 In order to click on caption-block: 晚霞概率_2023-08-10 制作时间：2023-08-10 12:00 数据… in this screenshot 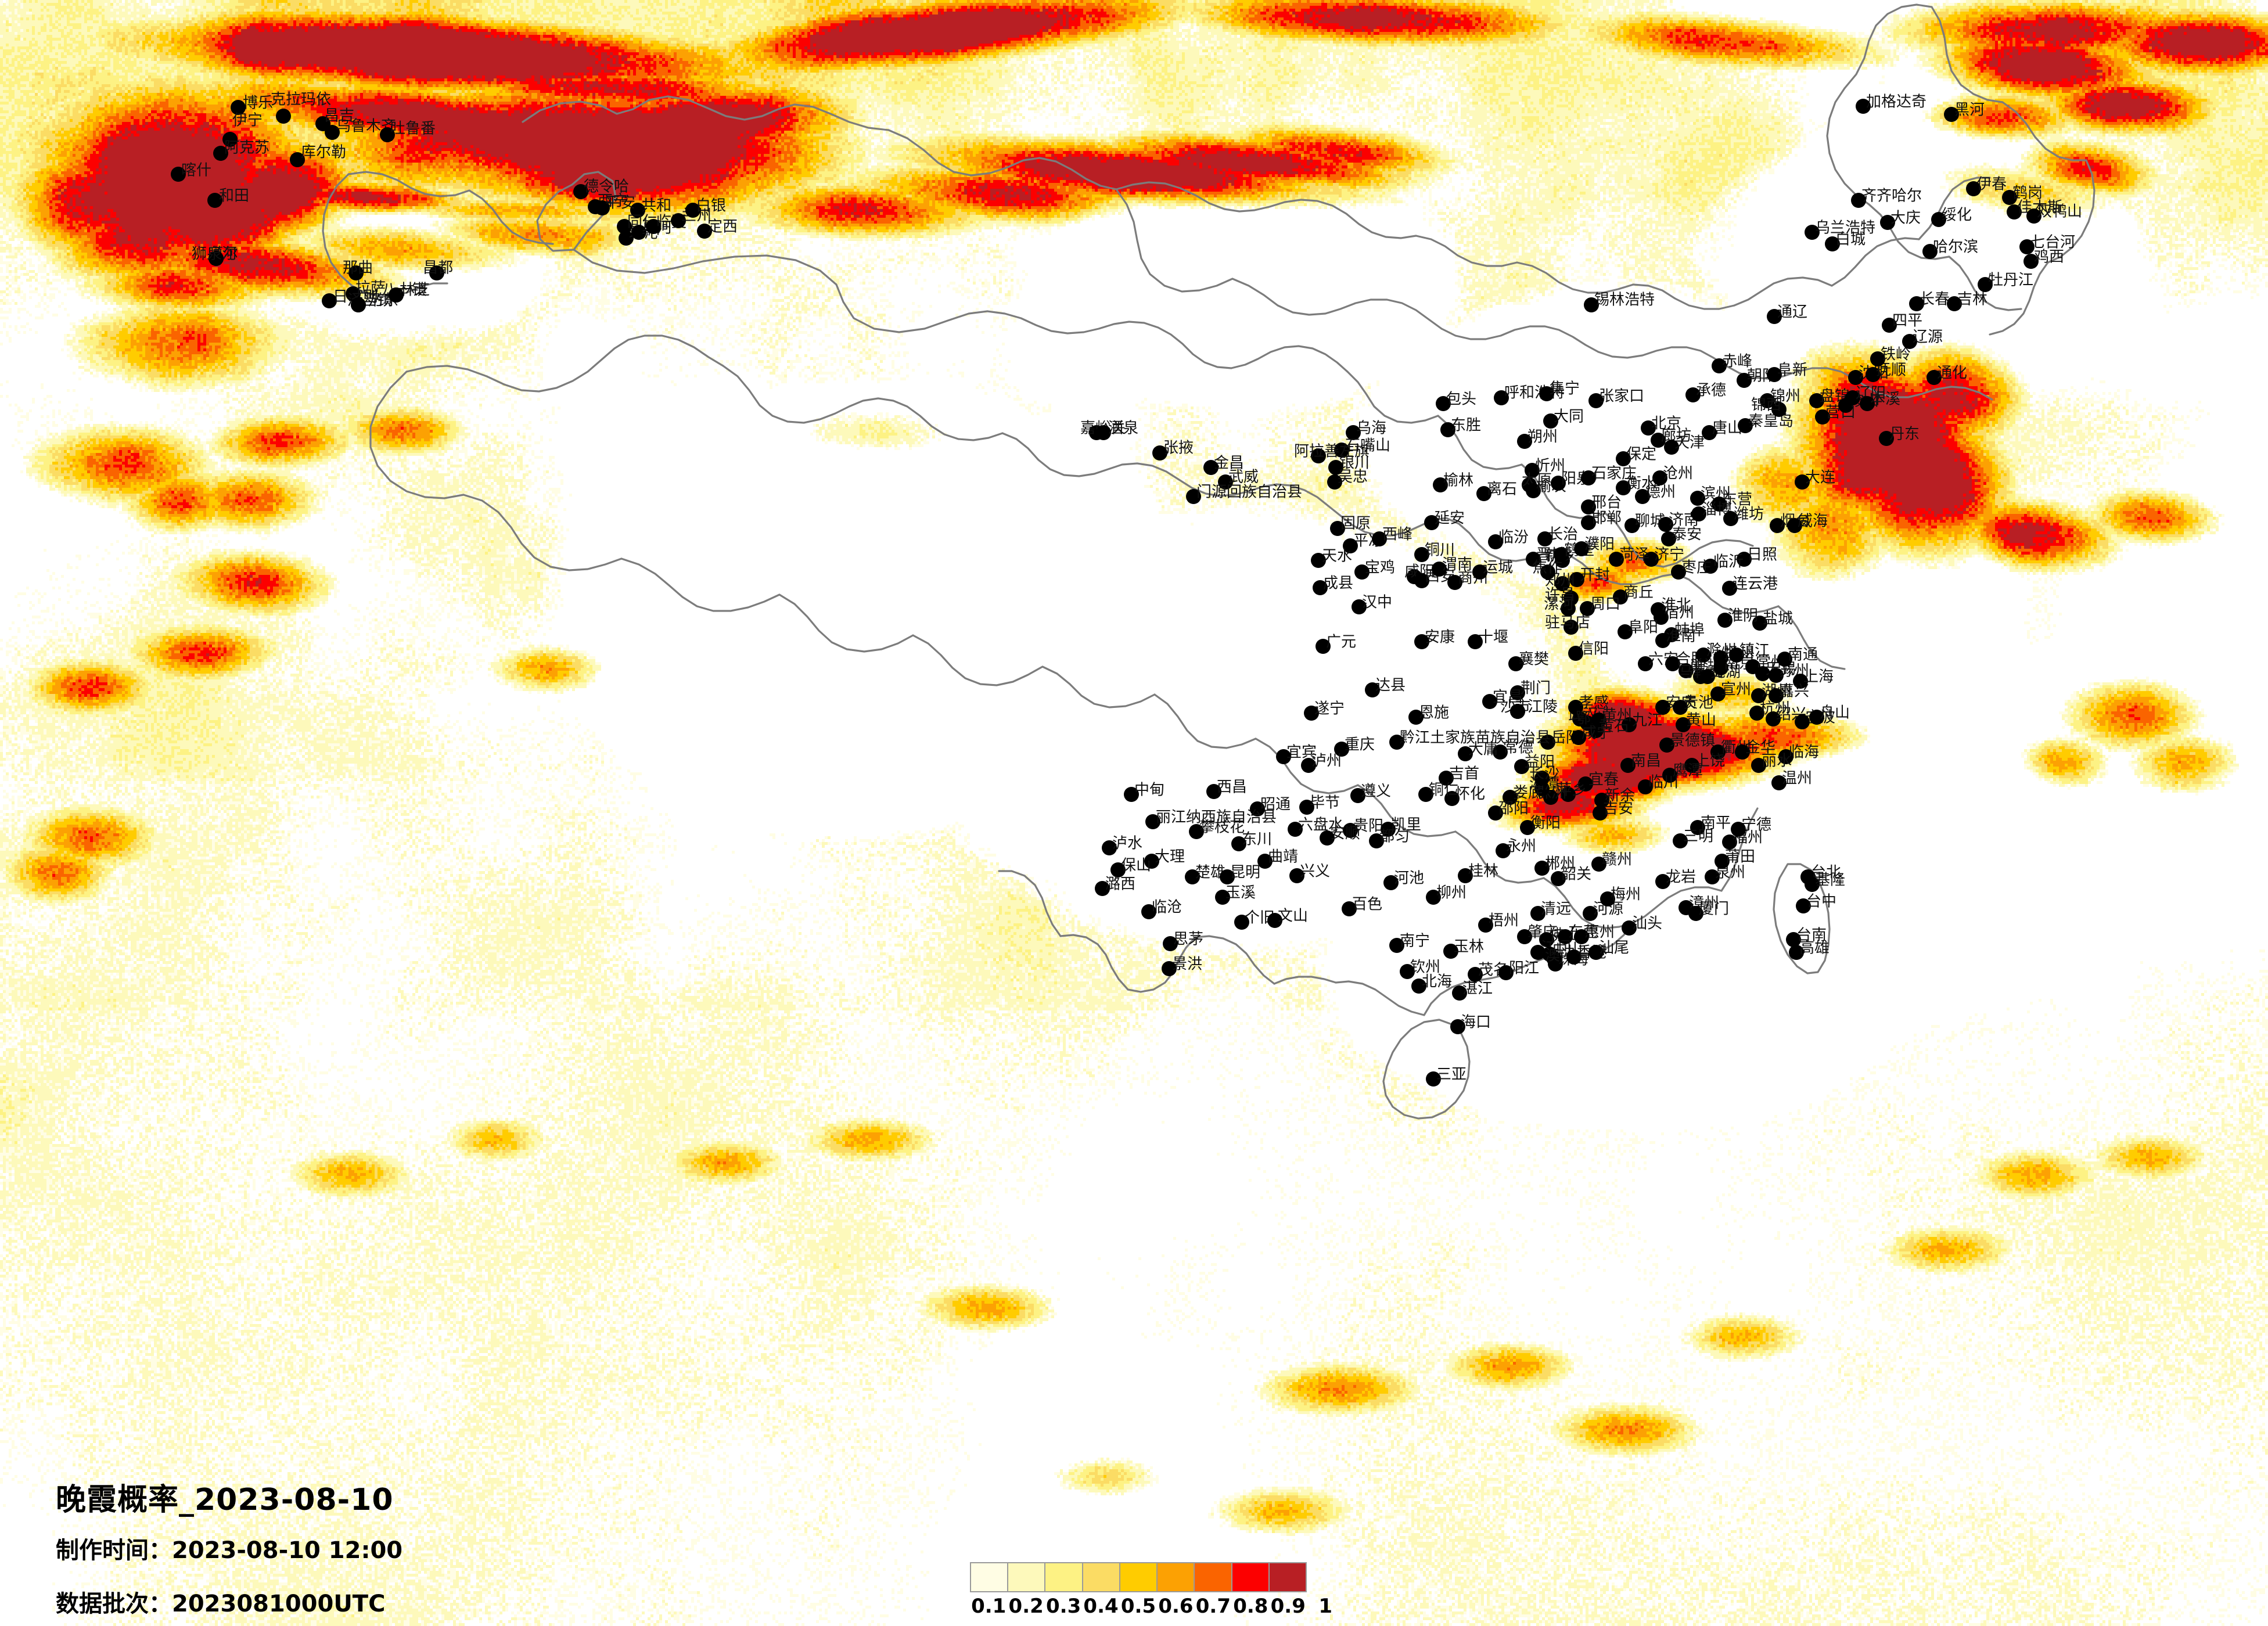, I will do `click(229, 1546)`.